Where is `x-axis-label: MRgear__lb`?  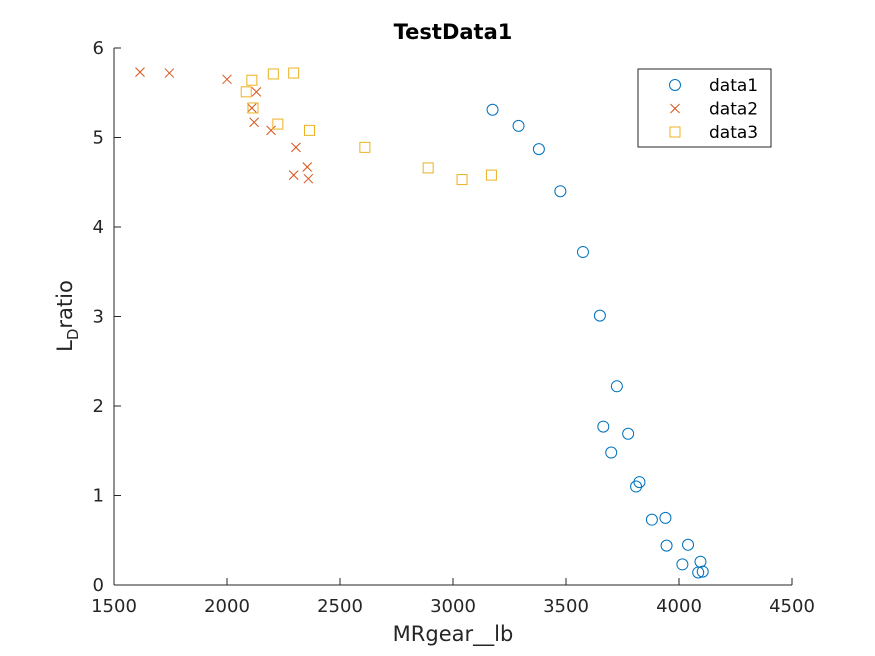
x-axis-label: MRgear__lb is located at coordinates (453, 634).